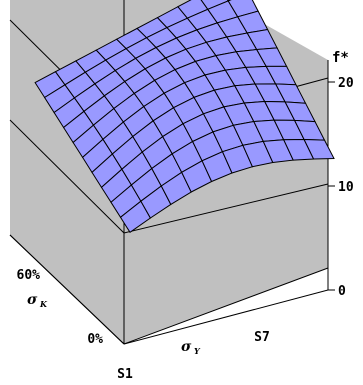  I want to click on svg-text: Y, so click(197, 351).